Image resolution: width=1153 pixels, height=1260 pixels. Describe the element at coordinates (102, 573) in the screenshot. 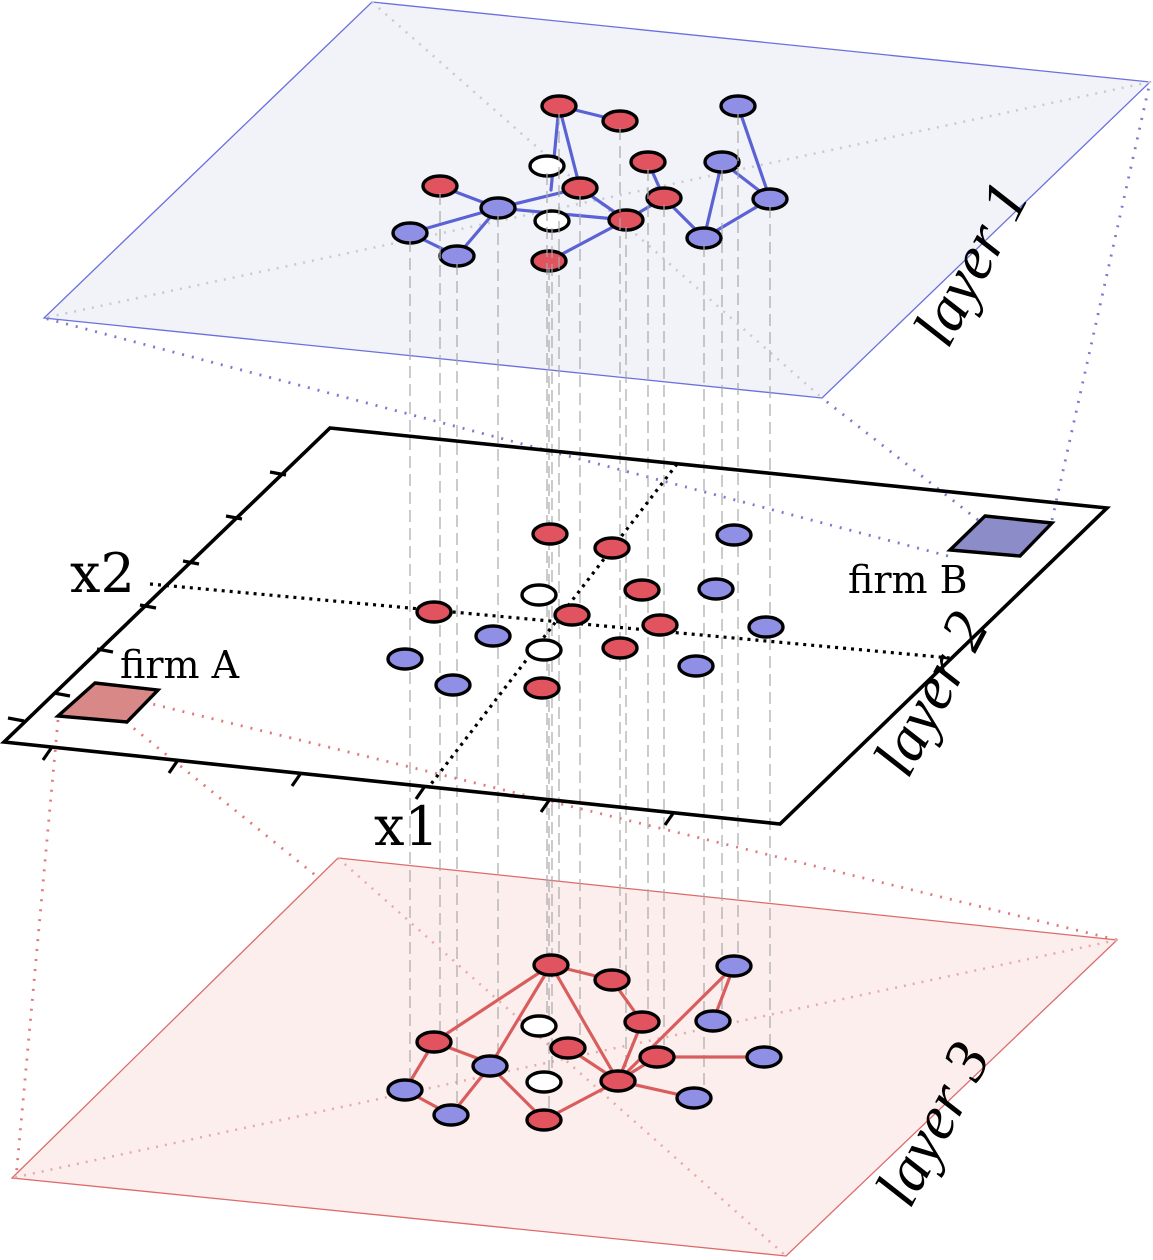

I see `x2-axis-label: x2` at that location.